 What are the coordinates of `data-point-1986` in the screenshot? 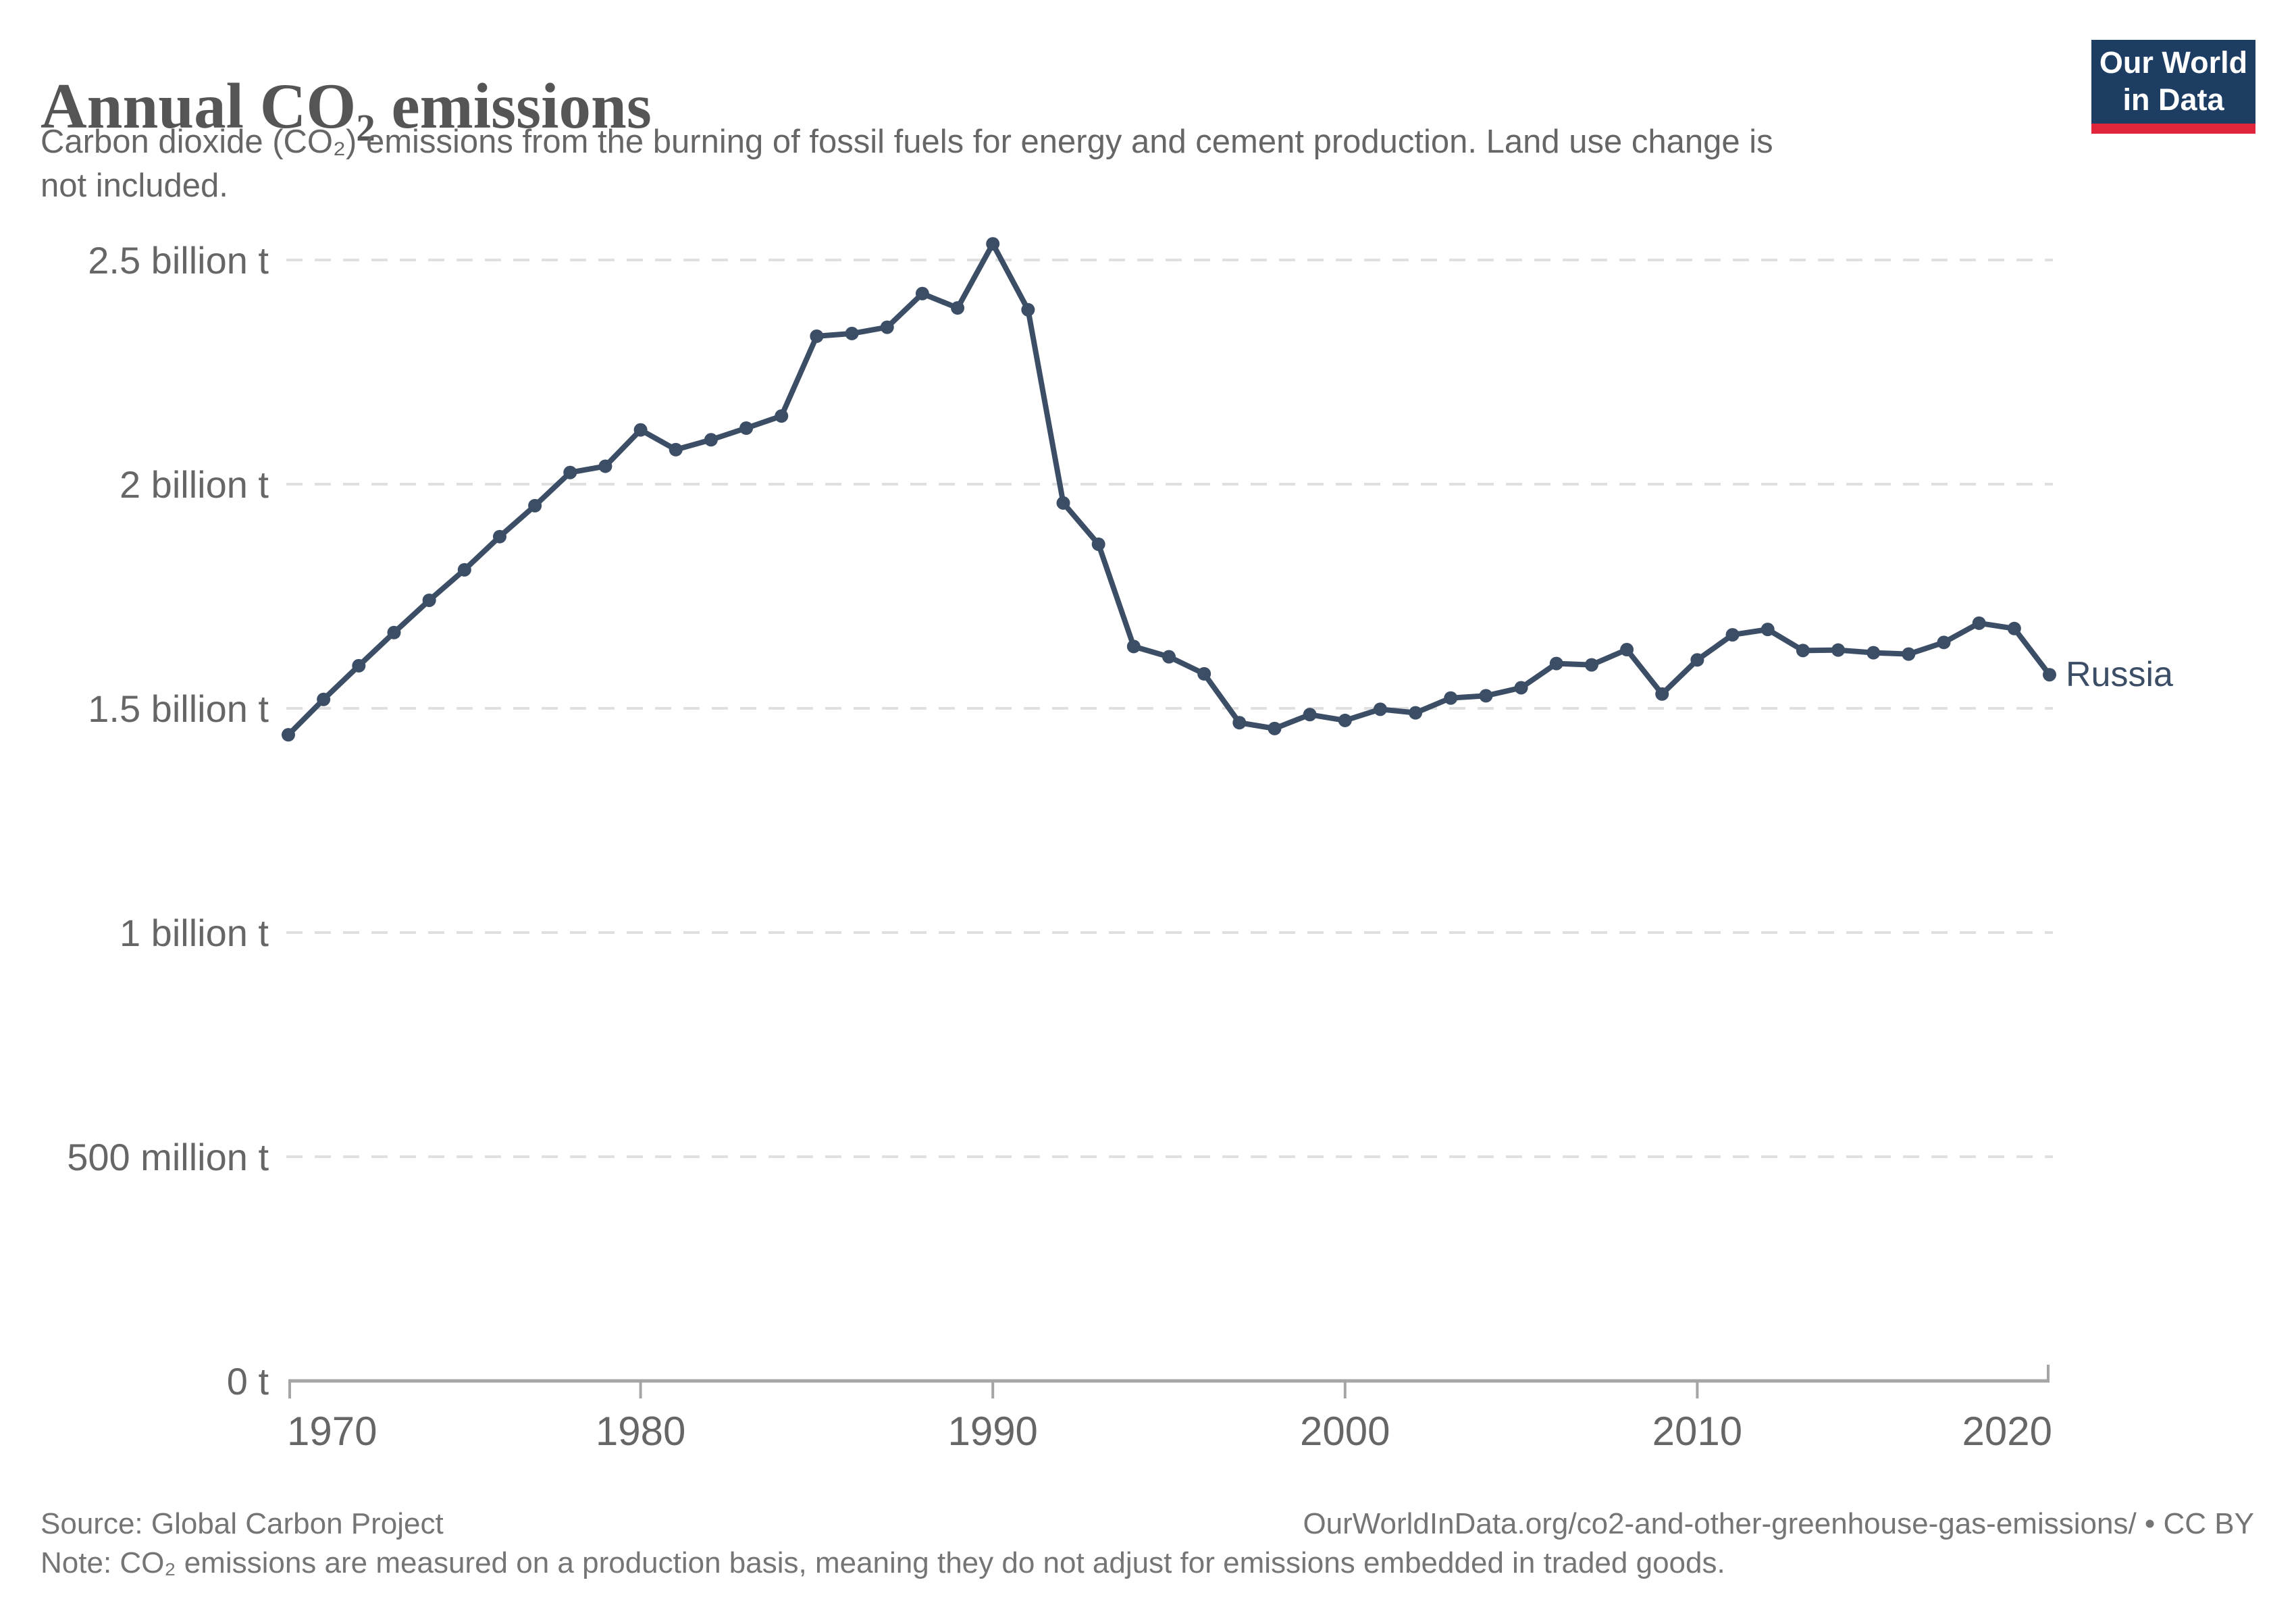 It's located at (852, 333).